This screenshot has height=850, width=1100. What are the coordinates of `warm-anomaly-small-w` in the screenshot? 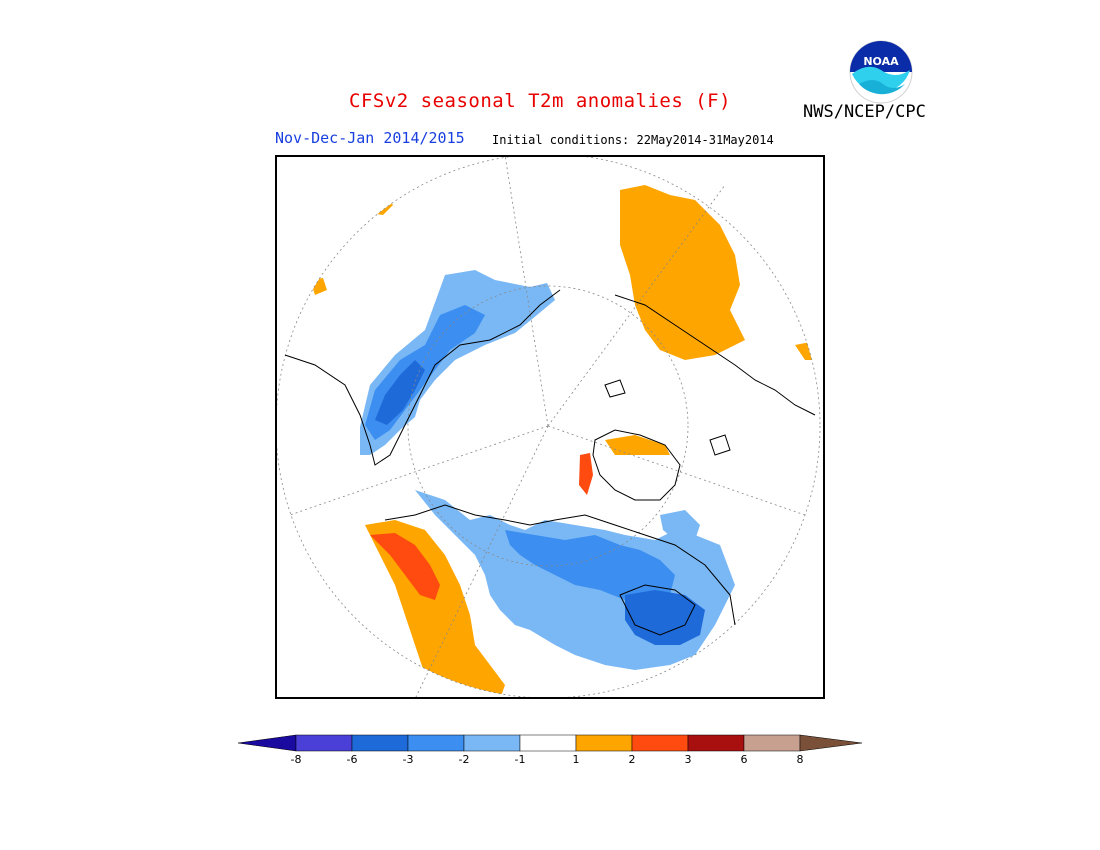 It's located at (318, 286).